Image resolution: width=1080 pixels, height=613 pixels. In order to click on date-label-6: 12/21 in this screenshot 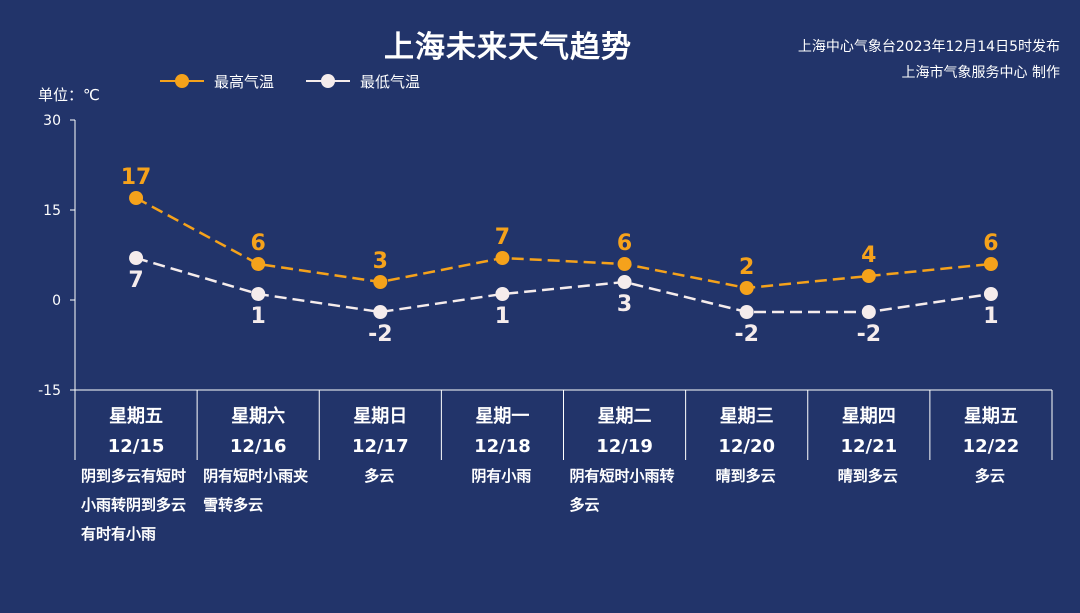, I will do `click(868, 446)`.